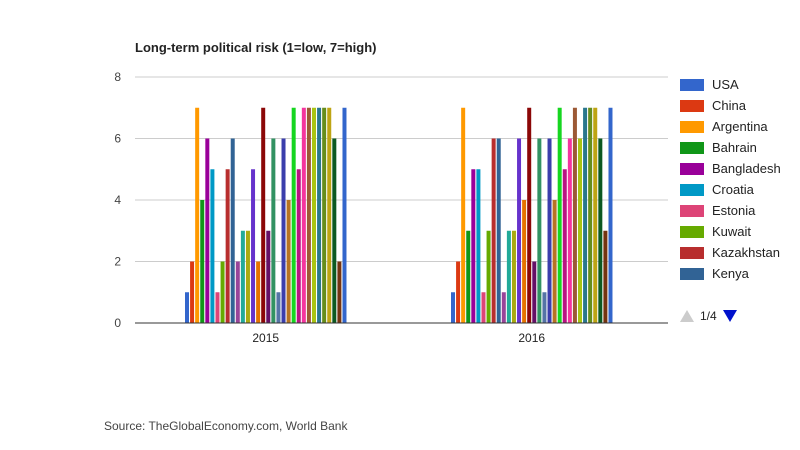 The width and height of the screenshot is (800, 450). I want to click on legend-label: Argentina, so click(740, 126).